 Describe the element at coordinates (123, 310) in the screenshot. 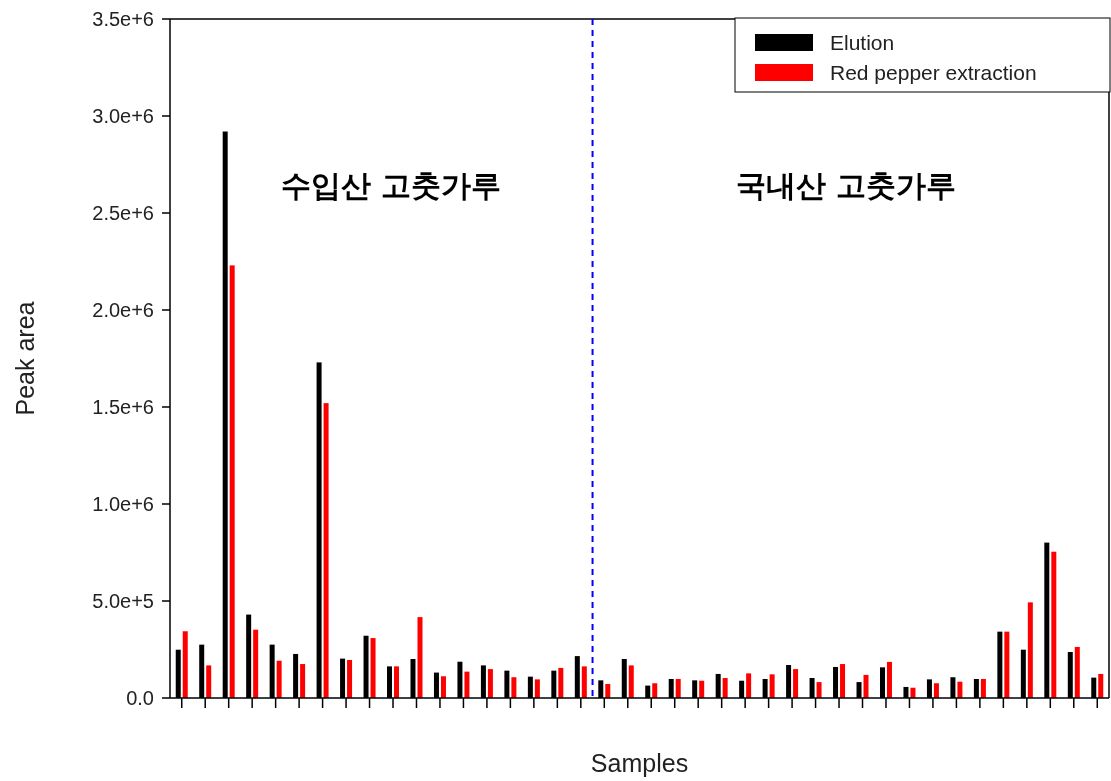

I see `y-tick-label: 2.0e+6` at that location.